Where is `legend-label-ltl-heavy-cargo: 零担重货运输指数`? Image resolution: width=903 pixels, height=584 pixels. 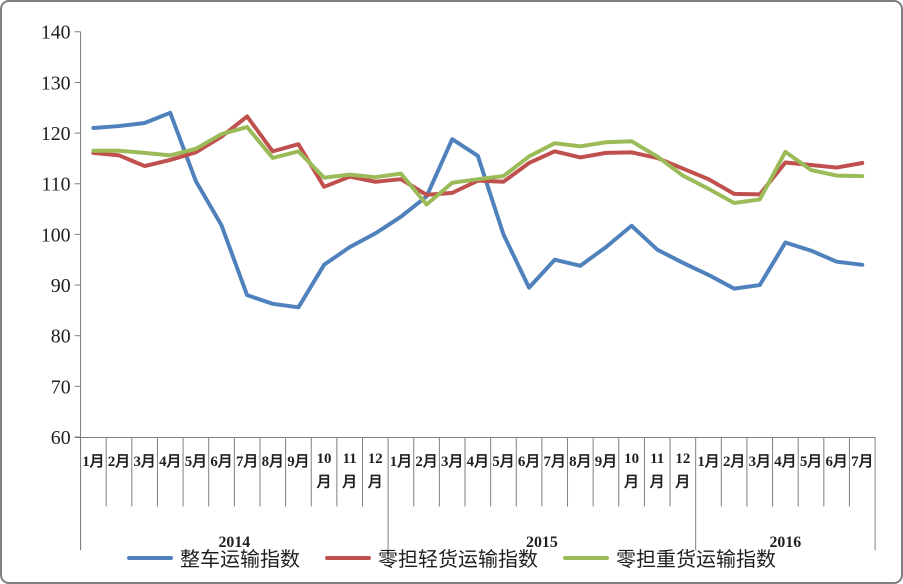 legend-label-ltl-heavy-cargo: 零担重货运输指数 is located at coordinates (696, 560).